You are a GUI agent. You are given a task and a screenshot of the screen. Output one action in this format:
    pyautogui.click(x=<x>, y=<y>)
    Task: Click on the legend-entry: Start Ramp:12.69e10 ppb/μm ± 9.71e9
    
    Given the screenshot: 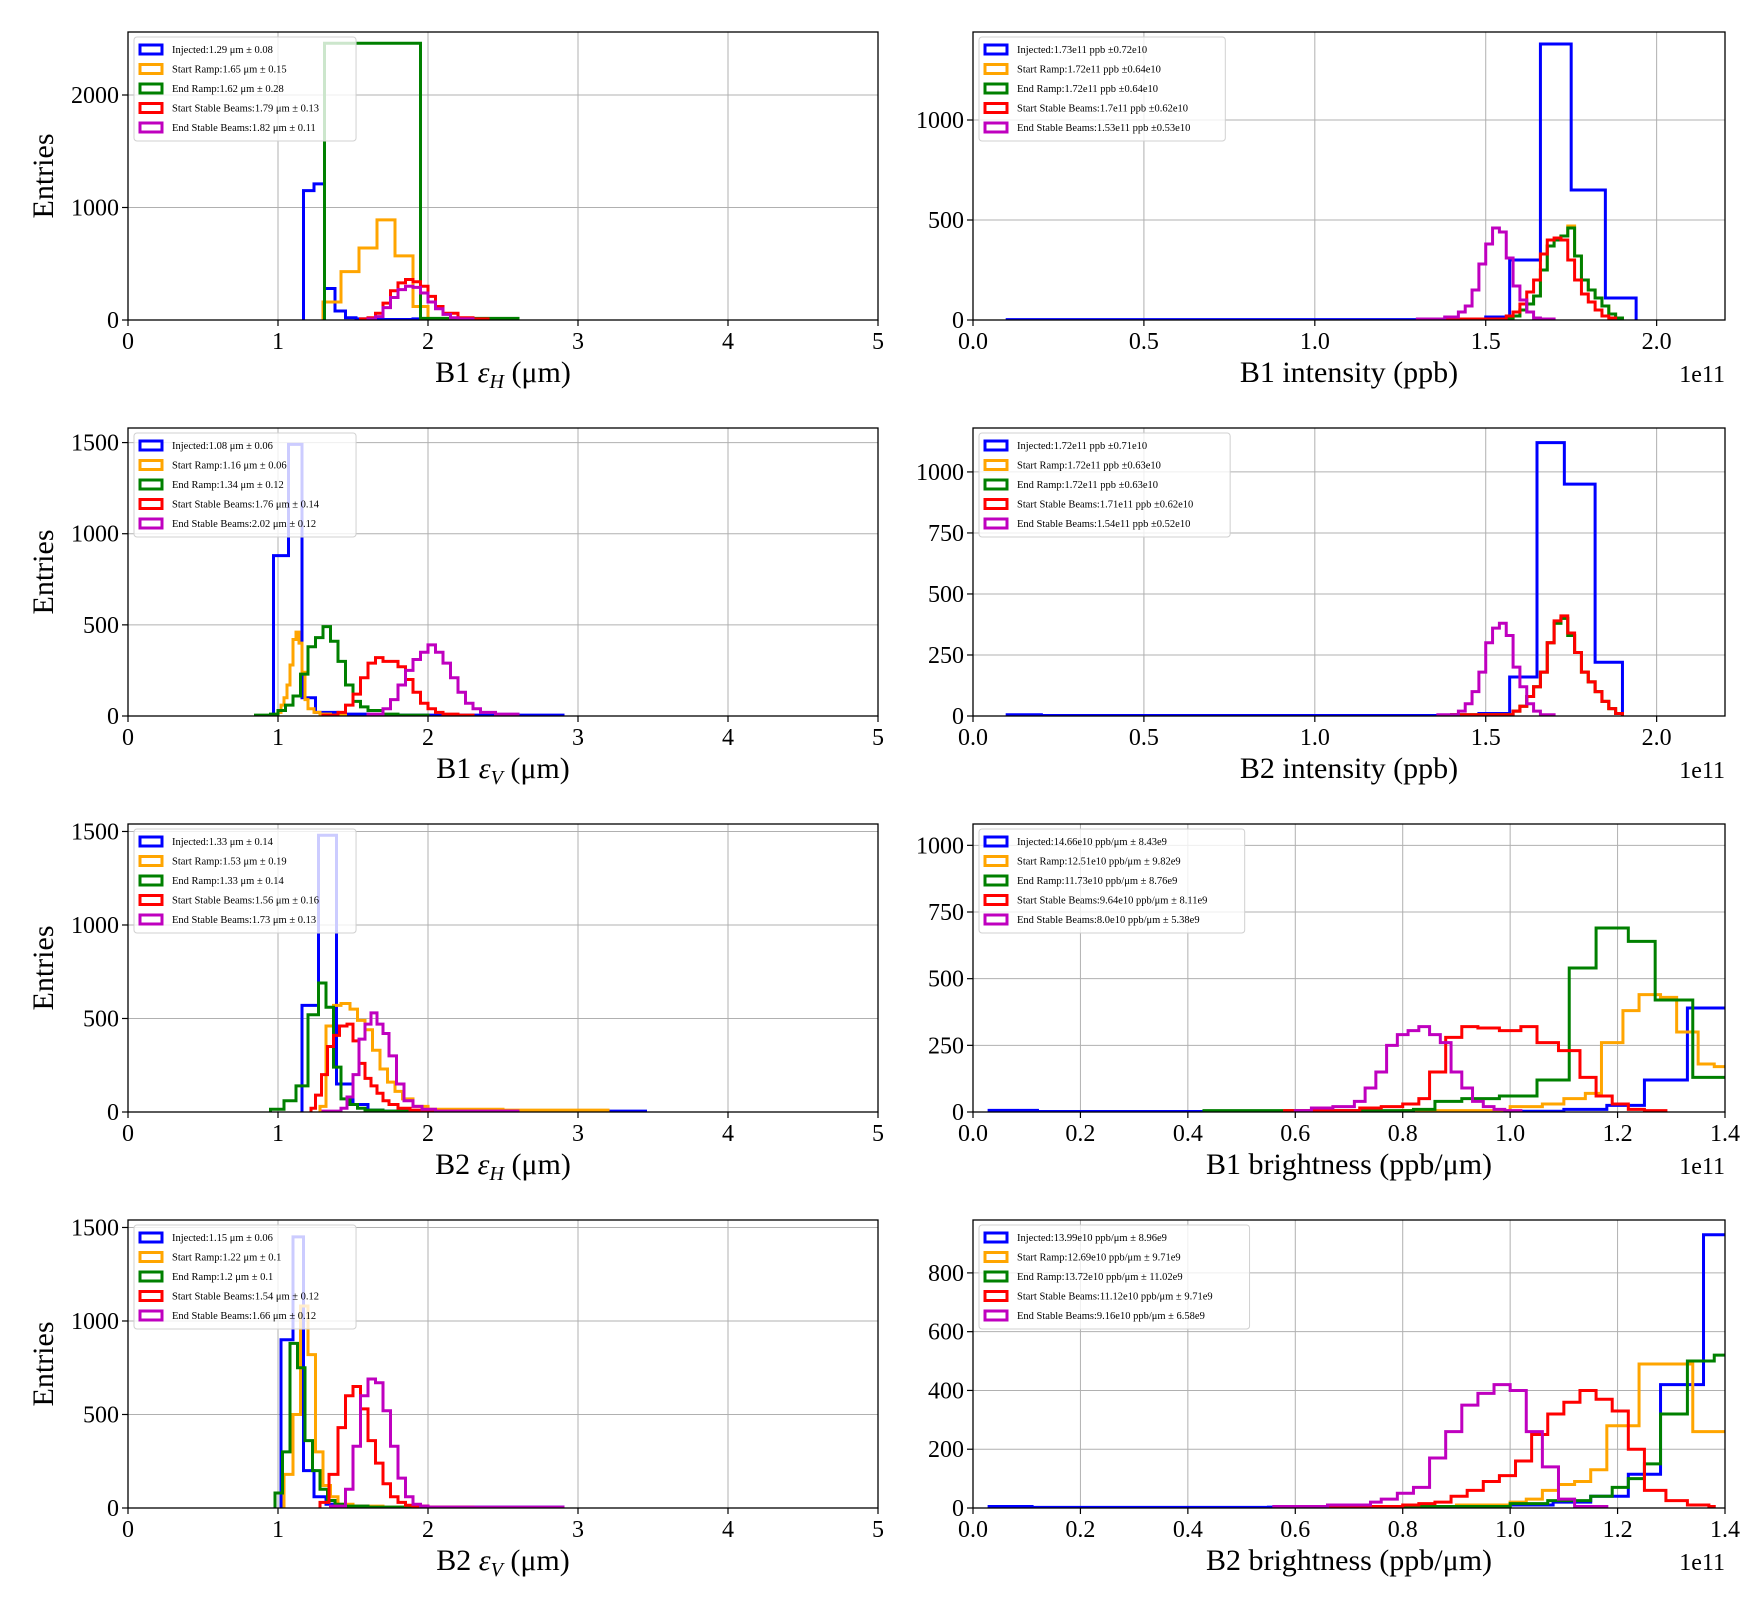 What is the action you would take?
    pyautogui.click(x=1099, y=1258)
    